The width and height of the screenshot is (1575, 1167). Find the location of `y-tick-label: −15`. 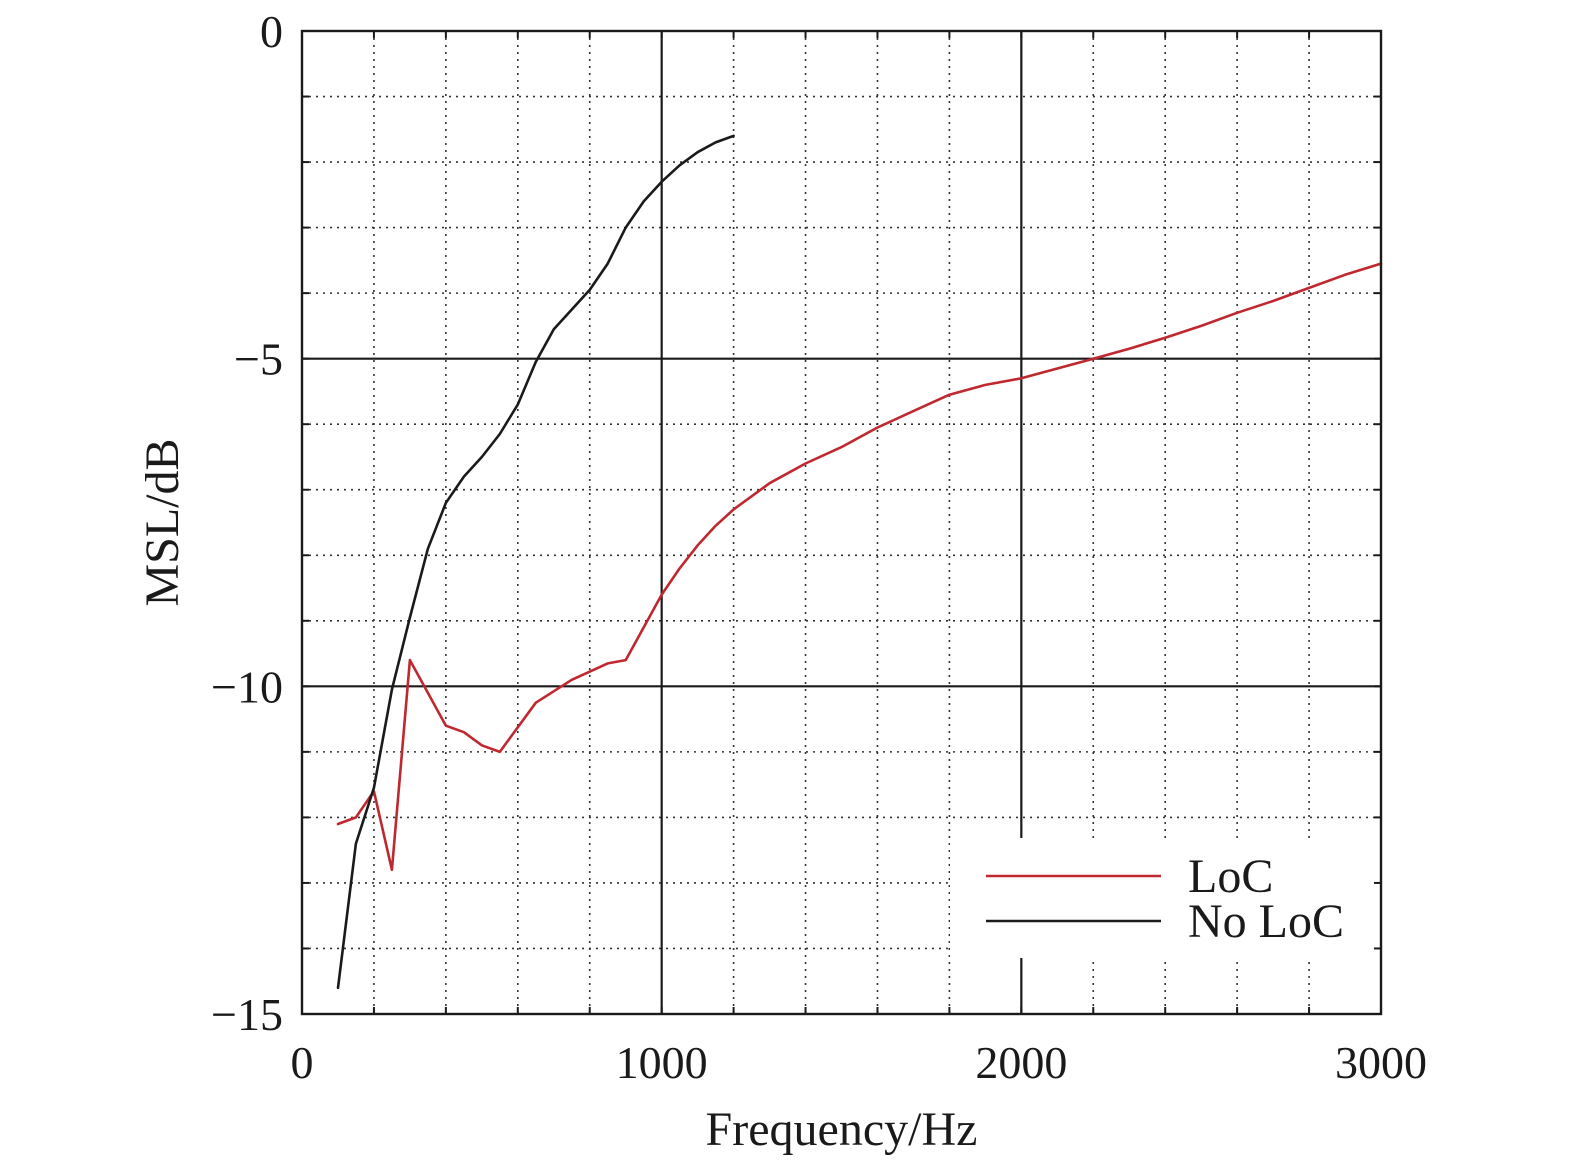

y-tick-label: −15 is located at coordinates (247, 1014).